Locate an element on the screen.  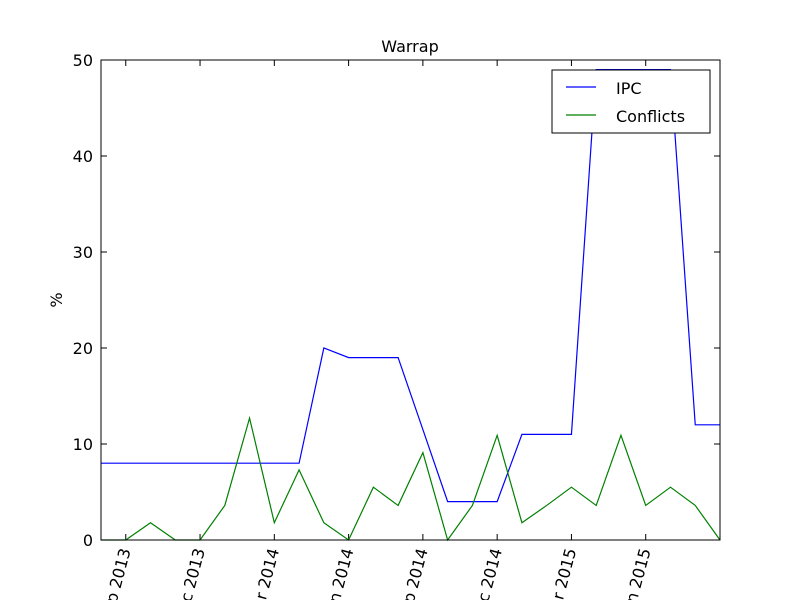
y-tick-label: 50 is located at coordinates (83, 60).